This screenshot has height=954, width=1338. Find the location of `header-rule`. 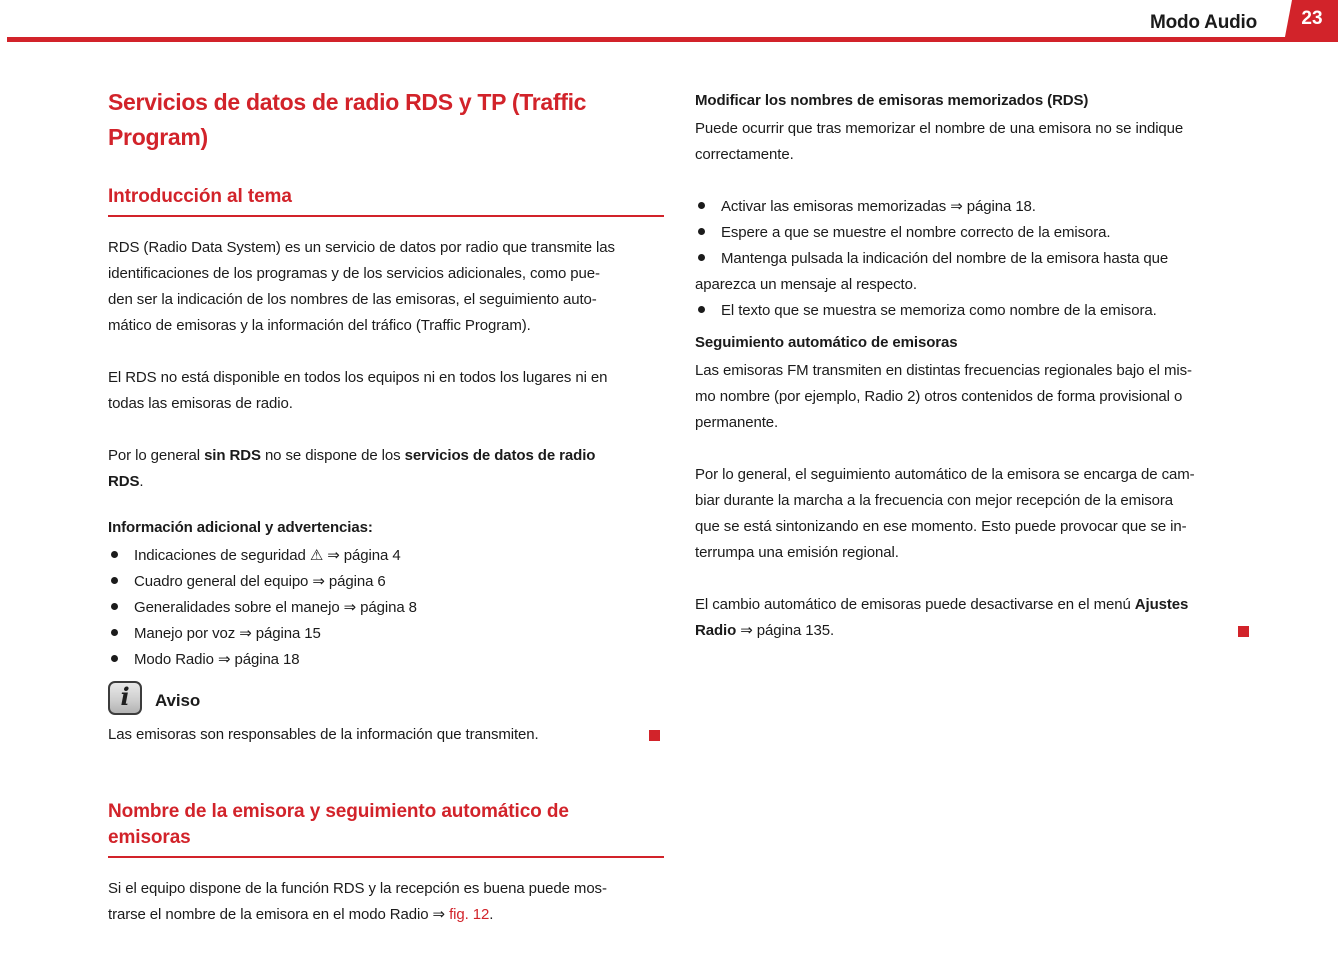

header-rule is located at coordinates (672, 39).